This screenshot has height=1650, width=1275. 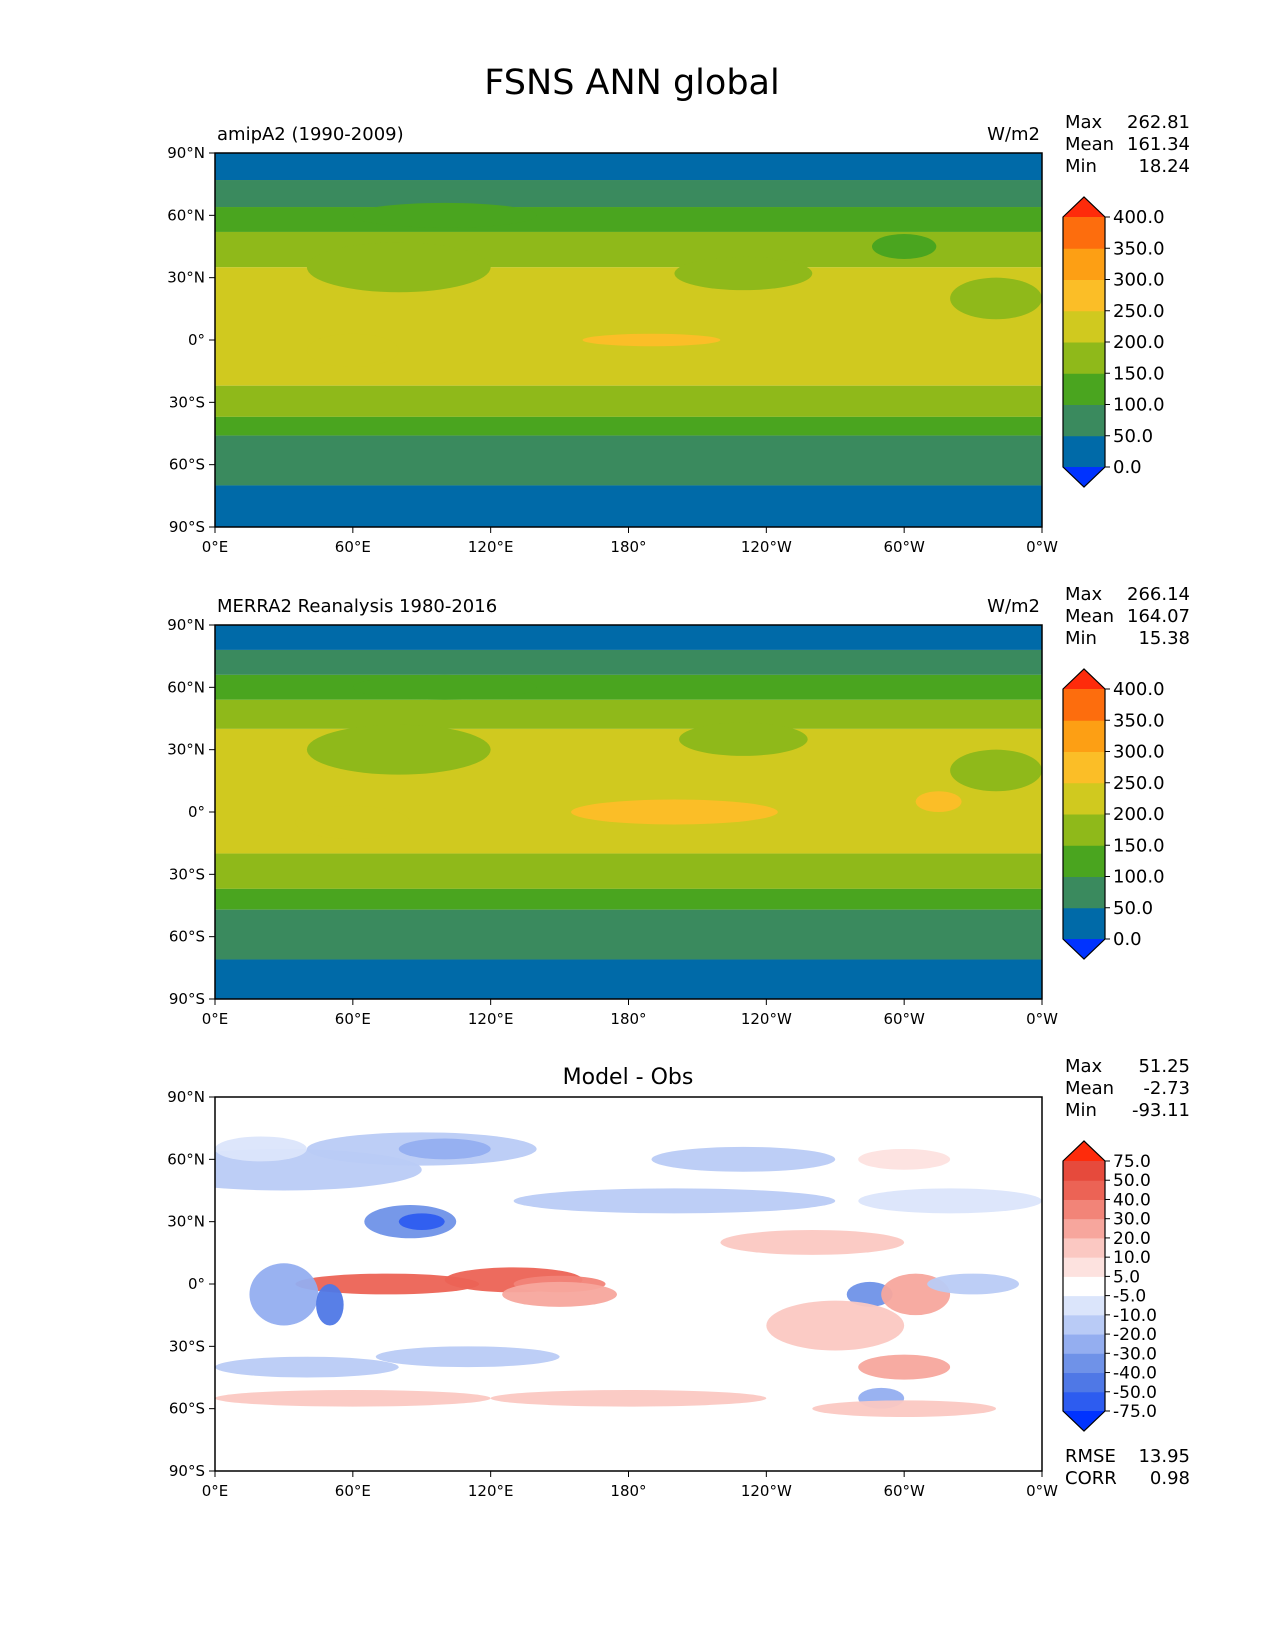 I want to click on stats-box: Max 51.25 Mean -2.73 Min -93.11, so click(x=1127, y=1088).